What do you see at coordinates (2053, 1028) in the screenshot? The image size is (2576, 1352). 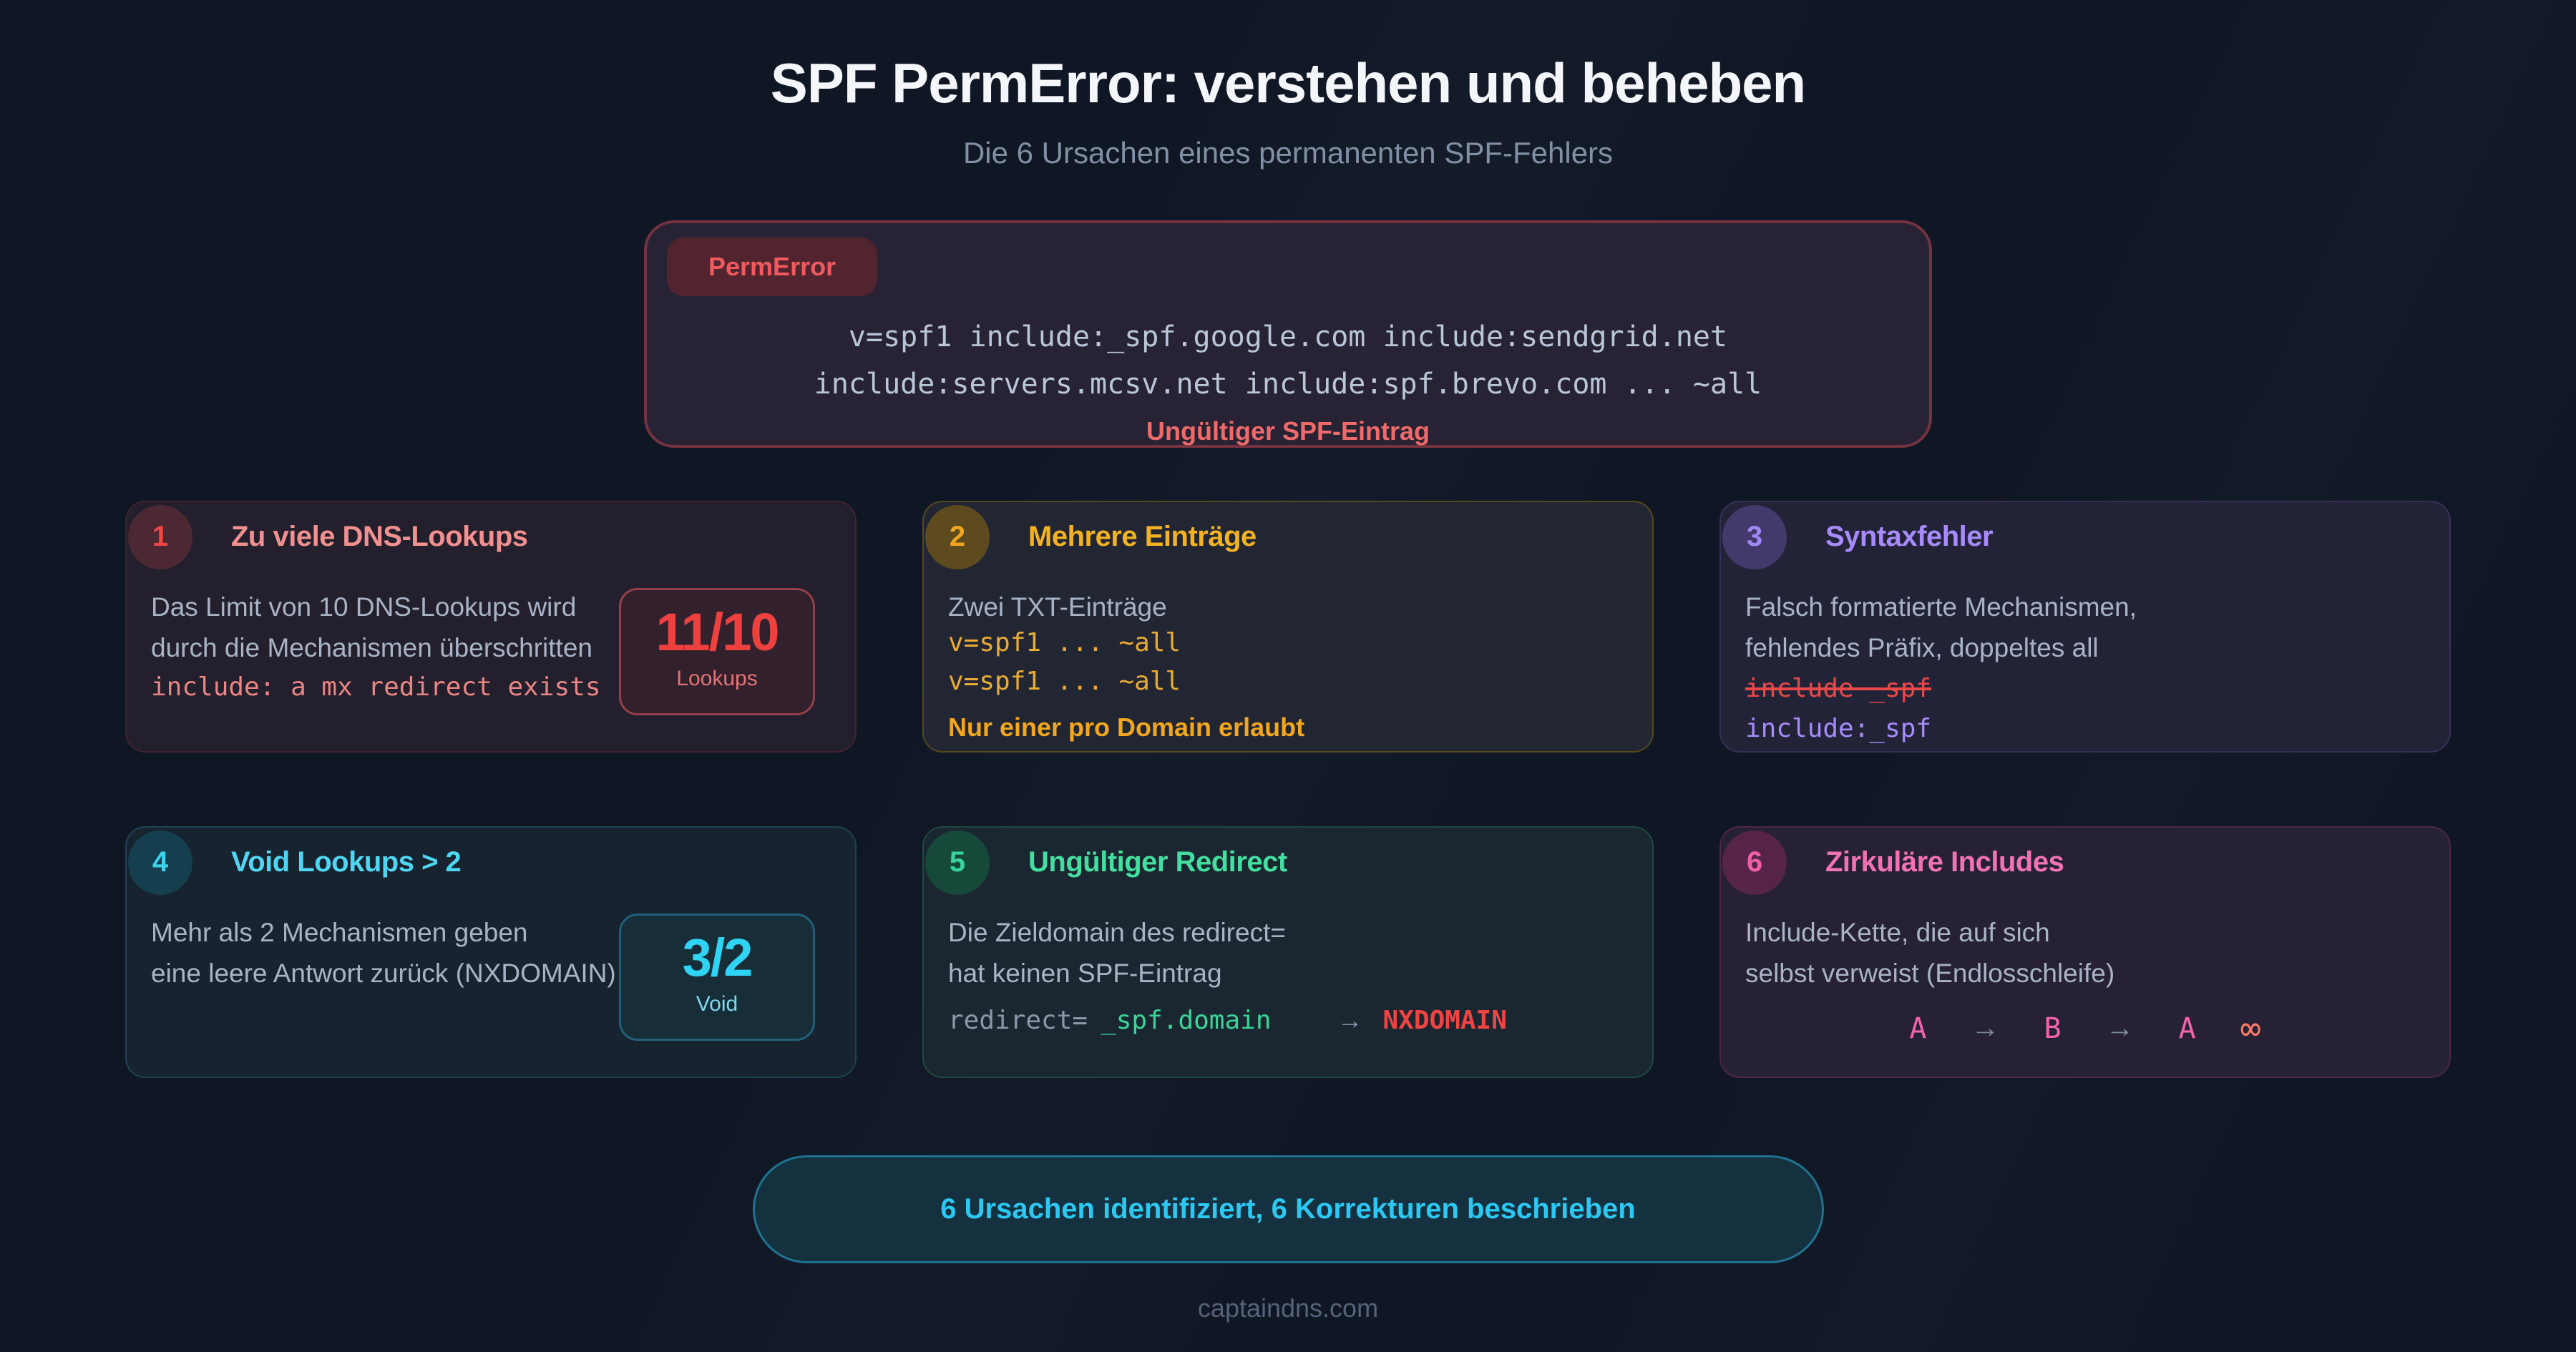 I see `chain-node-b: B` at bounding box center [2053, 1028].